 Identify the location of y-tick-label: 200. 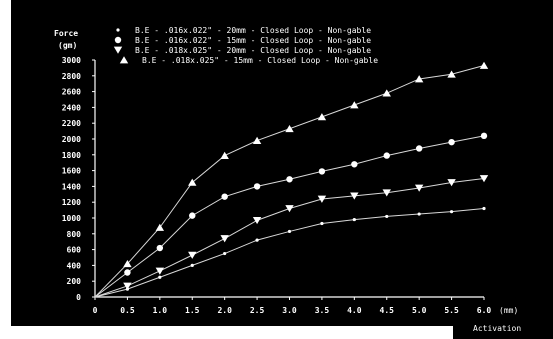
(74, 281).